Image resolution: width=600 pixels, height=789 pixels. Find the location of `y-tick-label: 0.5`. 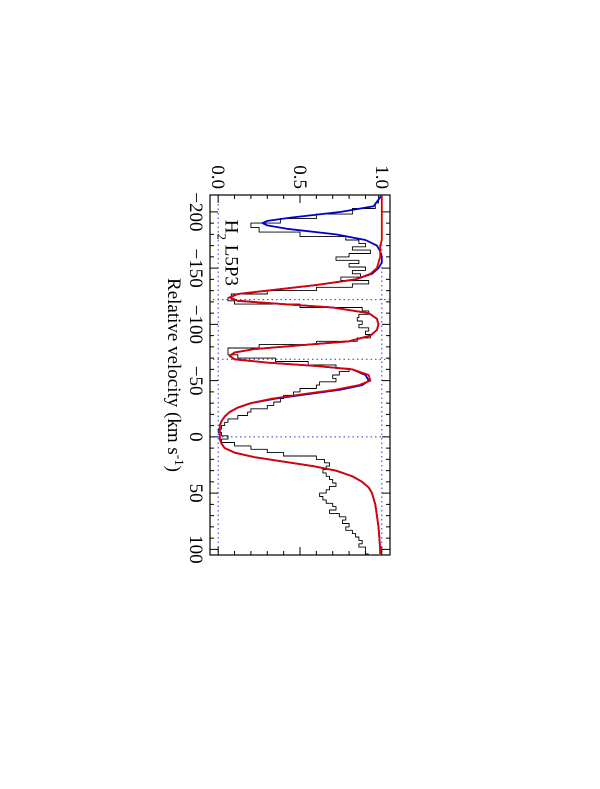

y-tick-label: 0.5 is located at coordinates (299, 177).